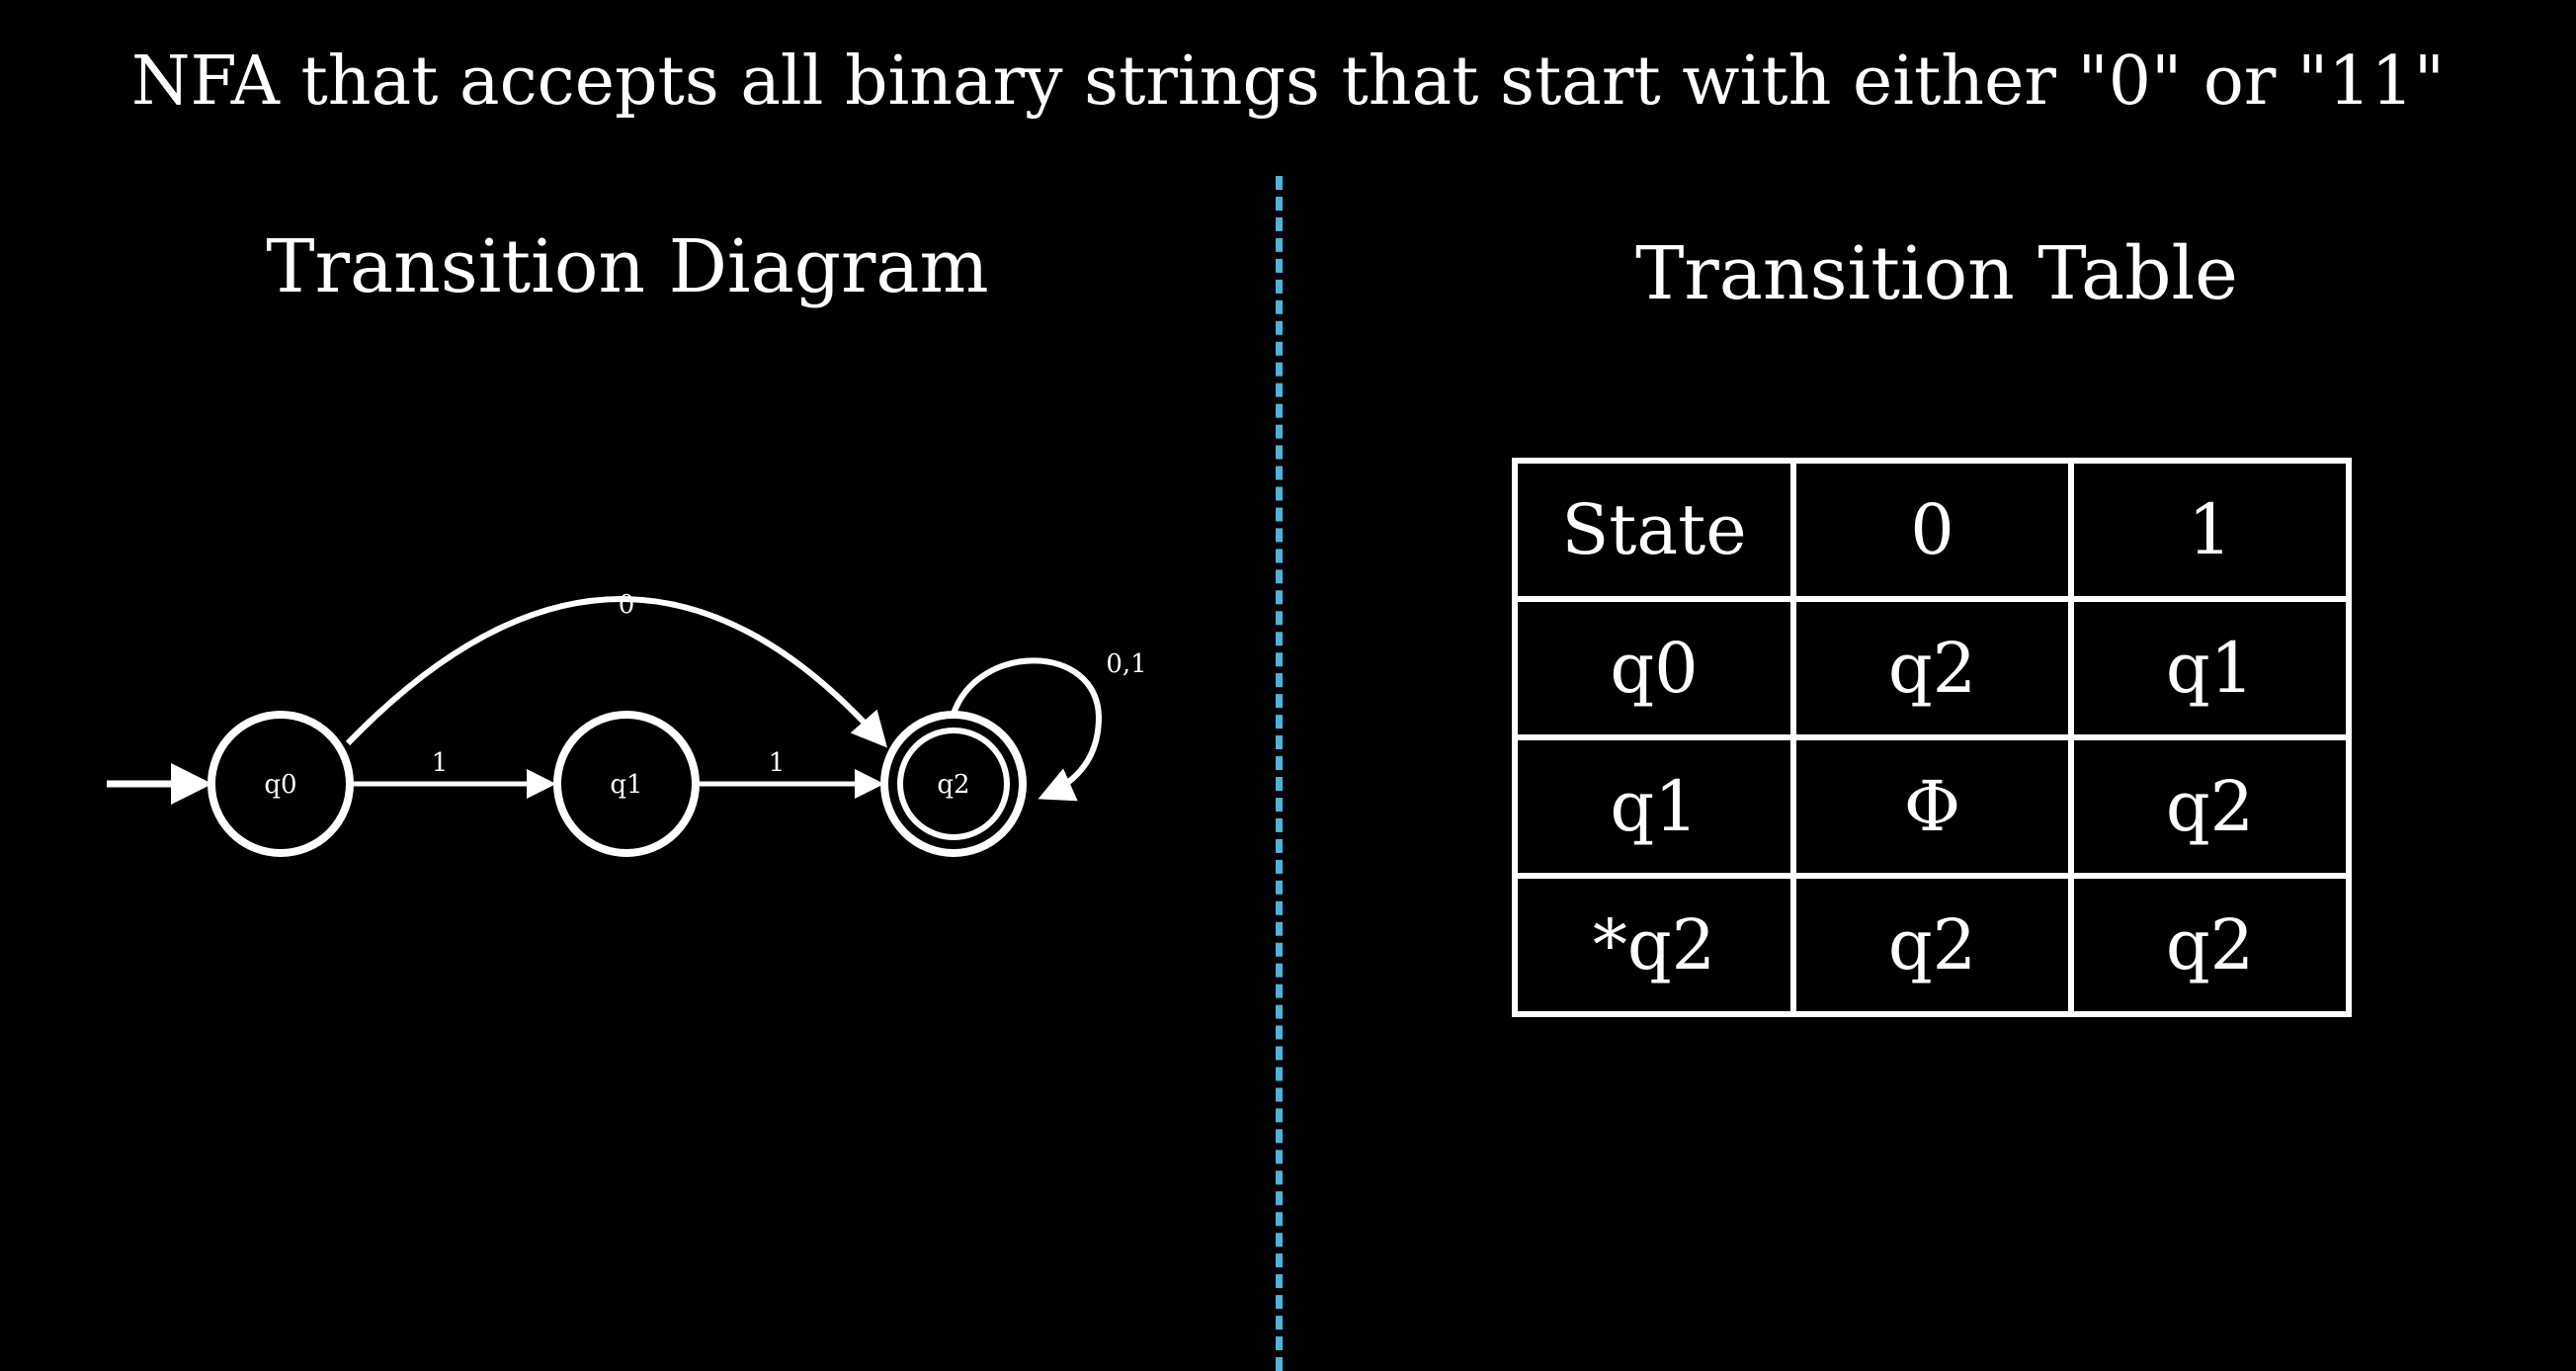 This screenshot has width=2576, height=1371. What do you see at coordinates (1279, 773) in the screenshot?
I see `section-divider` at bounding box center [1279, 773].